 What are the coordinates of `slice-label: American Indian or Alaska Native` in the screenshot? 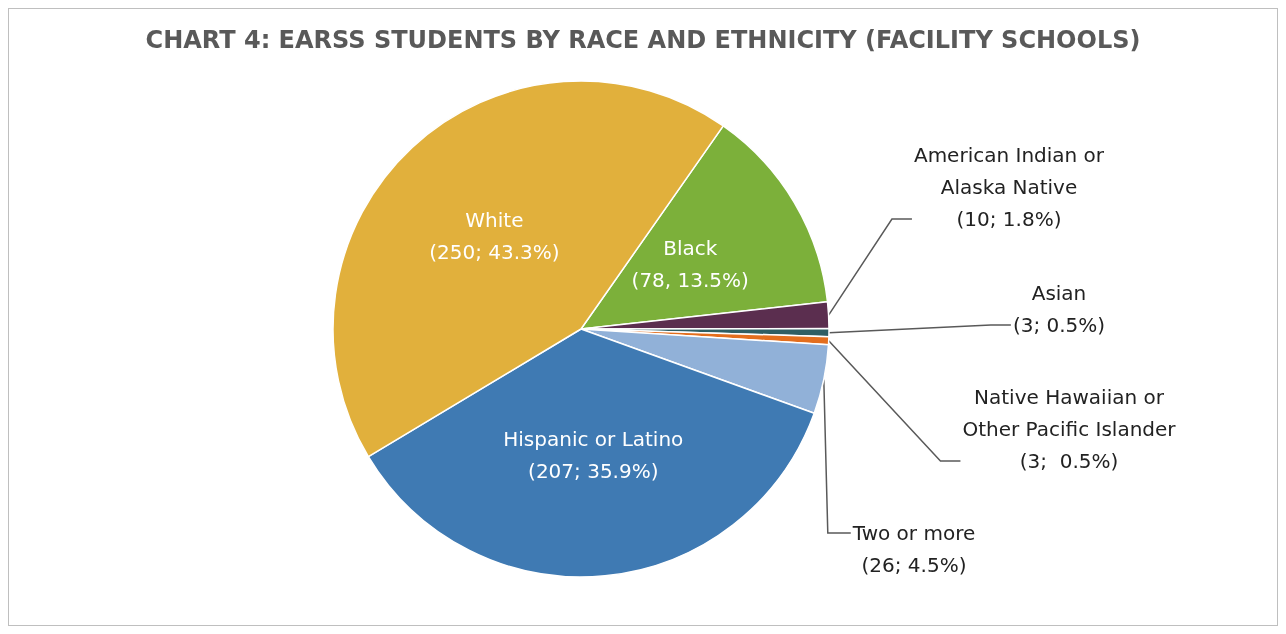 It's located at (1009, 171).